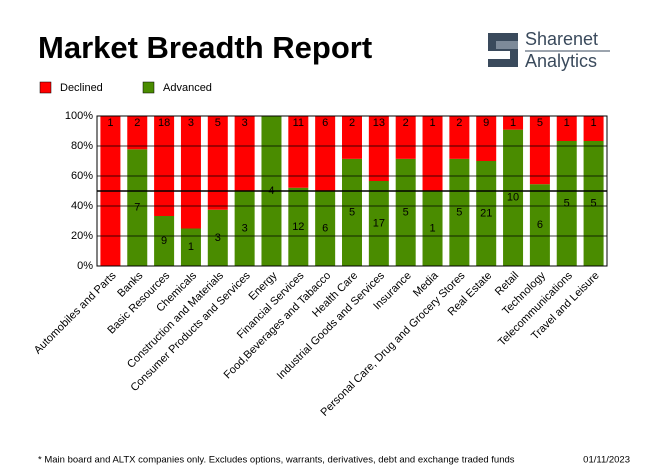 This screenshot has height=470, width=655. I want to click on data-label: 7, so click(137, 208).